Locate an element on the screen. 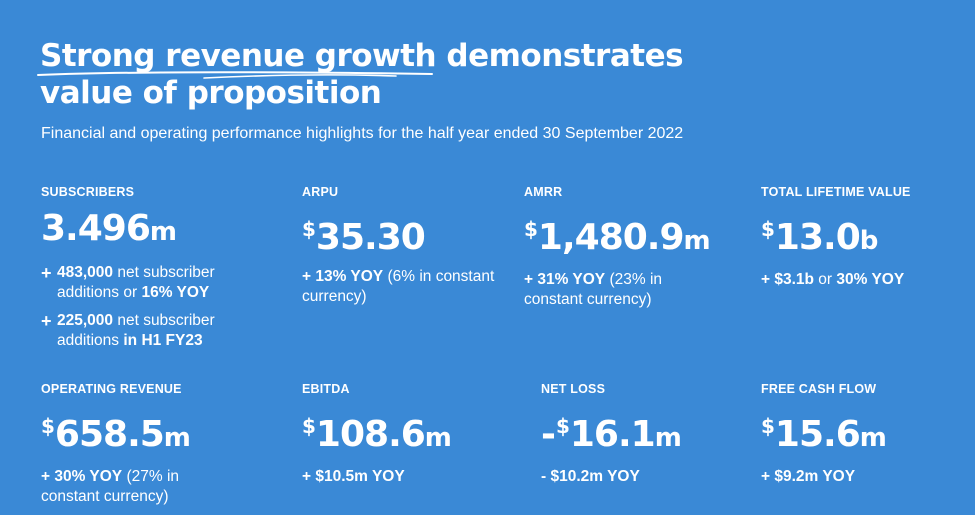 The width and height of the screenshot is (975, 515). metric-value: -$16.1m is located at coordinates (611, 434).